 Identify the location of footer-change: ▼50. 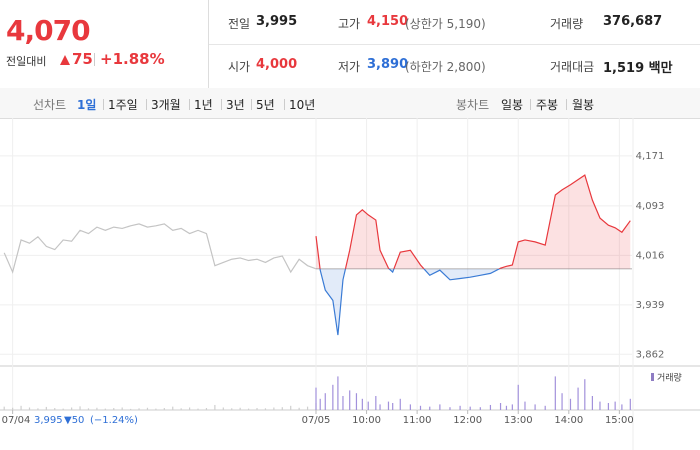
(74, 420).